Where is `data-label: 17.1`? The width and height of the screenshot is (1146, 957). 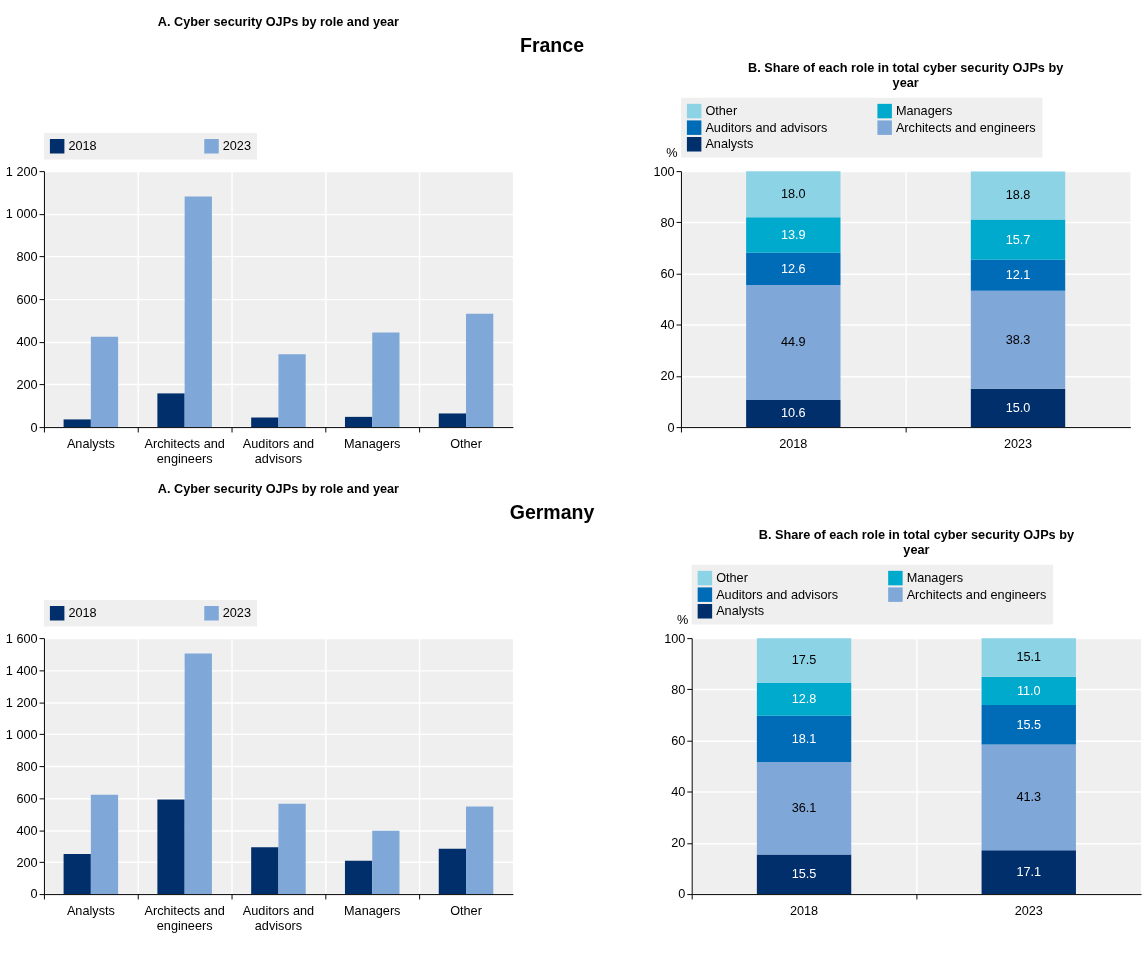 data-label: 17.1 is located at coordinates (1029, 872).